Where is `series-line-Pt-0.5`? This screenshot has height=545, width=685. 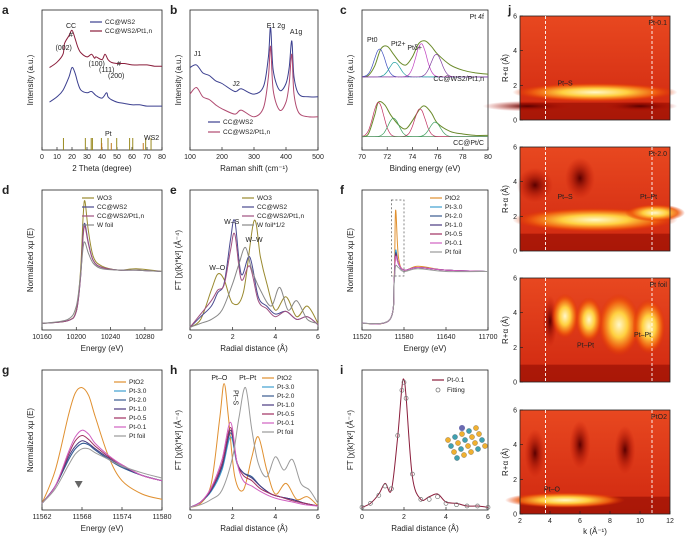 series-line-Pt-0.5 is located at coordinates (102, 469).